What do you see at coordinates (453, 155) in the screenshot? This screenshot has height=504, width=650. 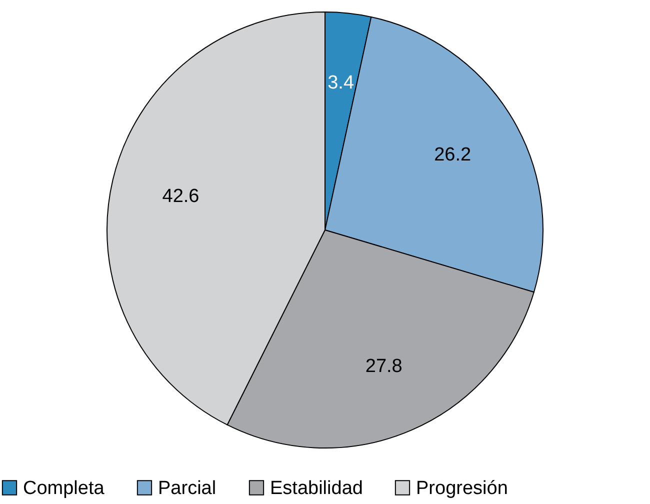 I see `data-label: 26.2` at bounding box center [453, 155].